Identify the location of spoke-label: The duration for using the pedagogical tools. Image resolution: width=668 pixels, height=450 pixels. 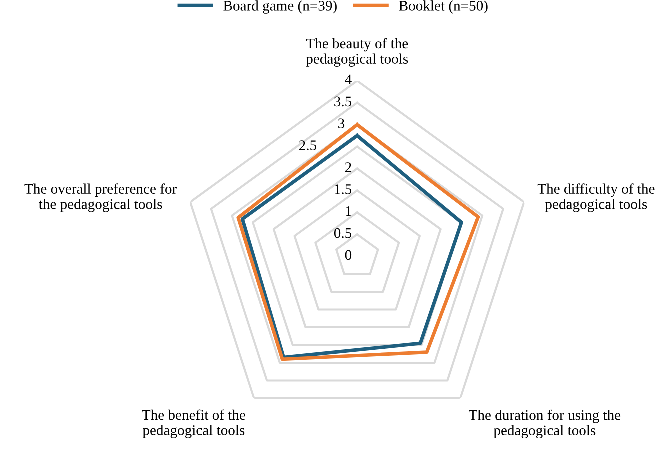
(545, 424).